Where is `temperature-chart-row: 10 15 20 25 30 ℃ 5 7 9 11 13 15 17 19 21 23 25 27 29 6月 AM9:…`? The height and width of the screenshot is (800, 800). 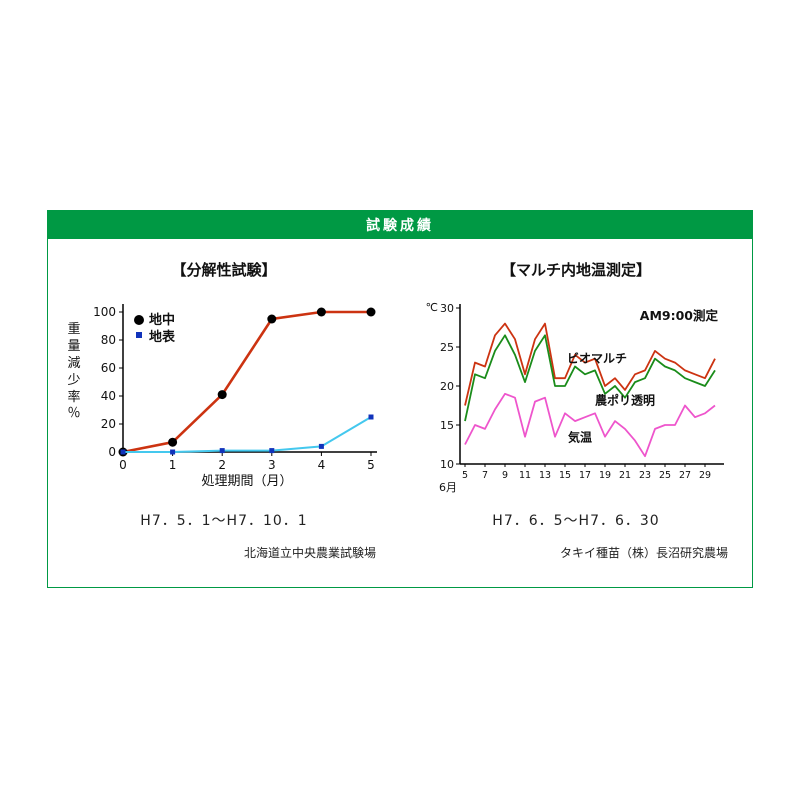 temperature-chart-row: 10 15 20 25 30 ℃ 5 7 9 11 13 15 17 19 21 23 25 27 29 6月 AM9:… is located at coordinates (576, 400).